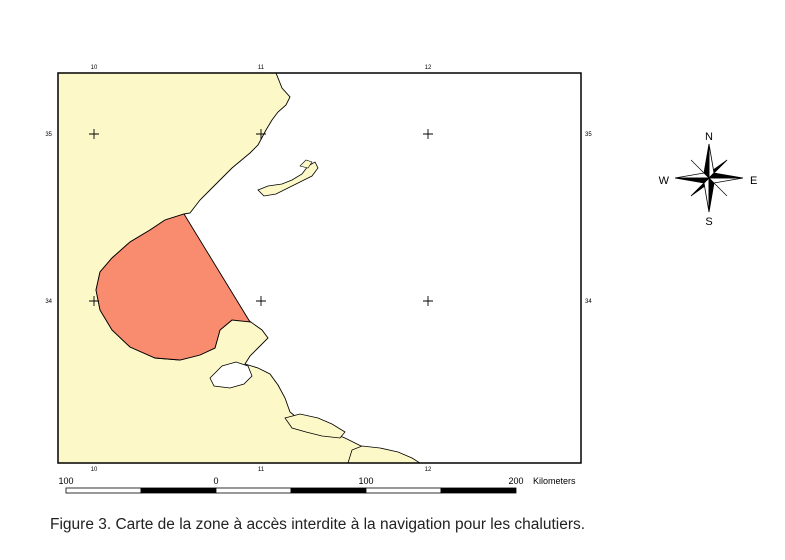 This screenshot has width=785, height=560. I want to click on compass-rose: N S E W, so click(708, 179).